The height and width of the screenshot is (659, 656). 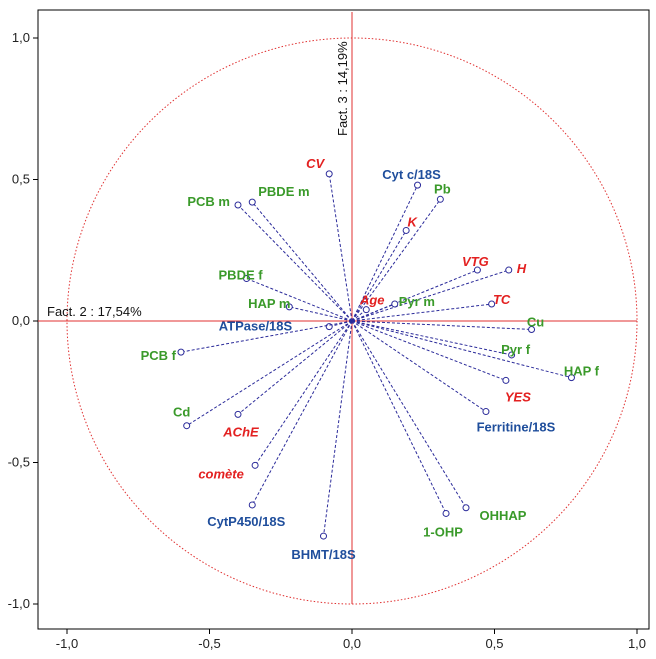 I want to click on variable-label: OHHAP, so click(x=503, y=515).